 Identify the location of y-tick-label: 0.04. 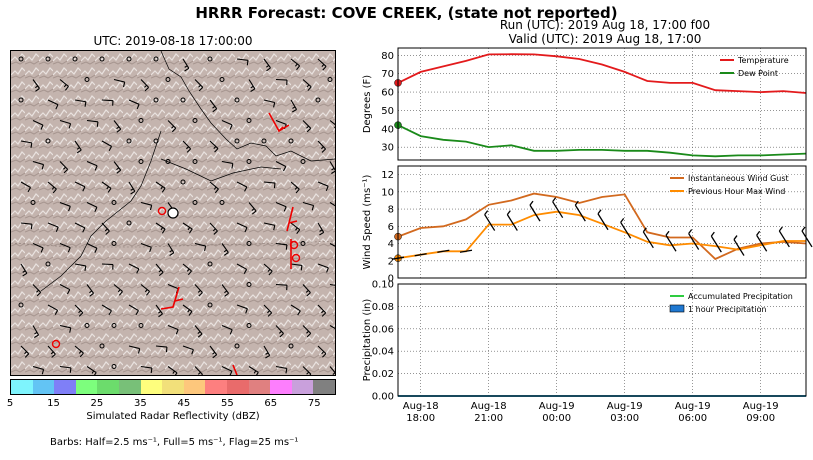
(383, 352).